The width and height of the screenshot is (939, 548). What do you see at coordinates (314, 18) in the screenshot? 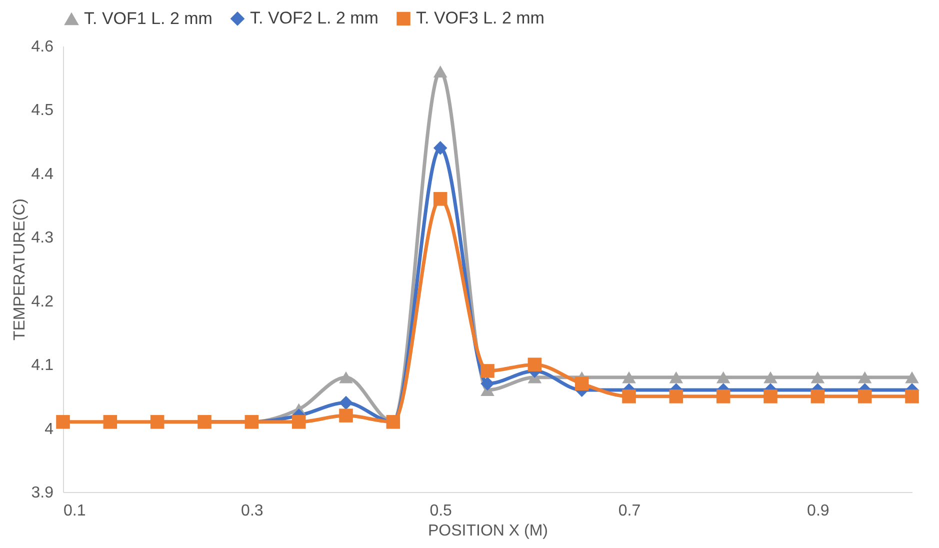
I see `legend-label: T. VOF2 L. 2 mm` at bounding box center [314, 18].